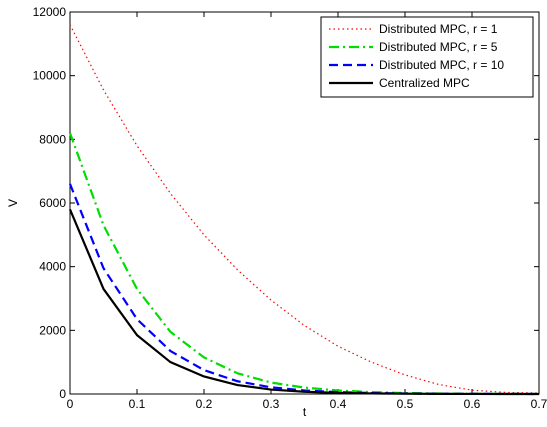  Describe the element at coordinates (472, 404) in the screenshot. I see `x-tick-label: 0.6` at that location.